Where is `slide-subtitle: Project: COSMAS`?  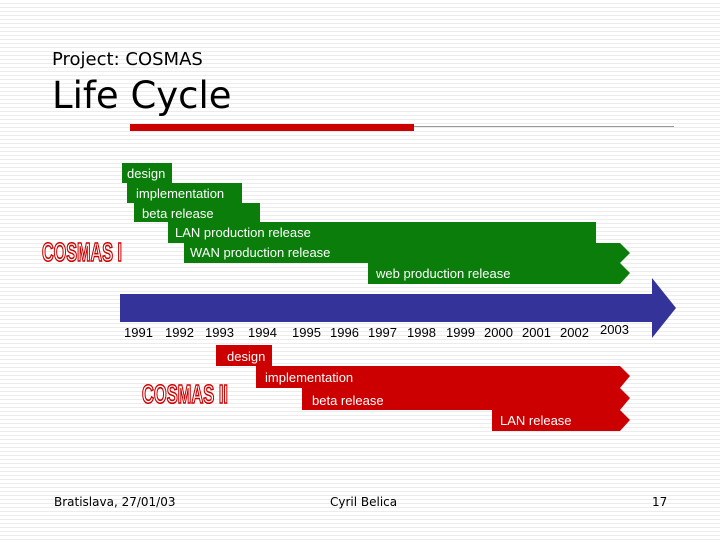
slide-subtitle: Project: COSMAS is located at coordinates (127, 59).